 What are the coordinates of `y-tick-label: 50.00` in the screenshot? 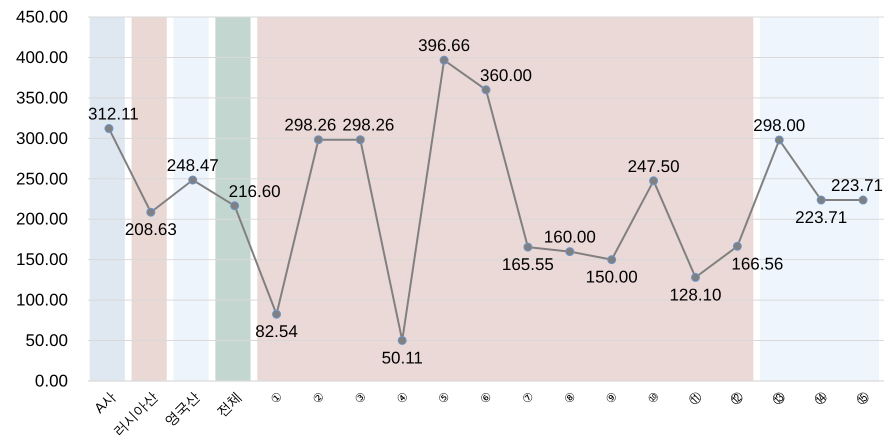 It's located at (46, 340).